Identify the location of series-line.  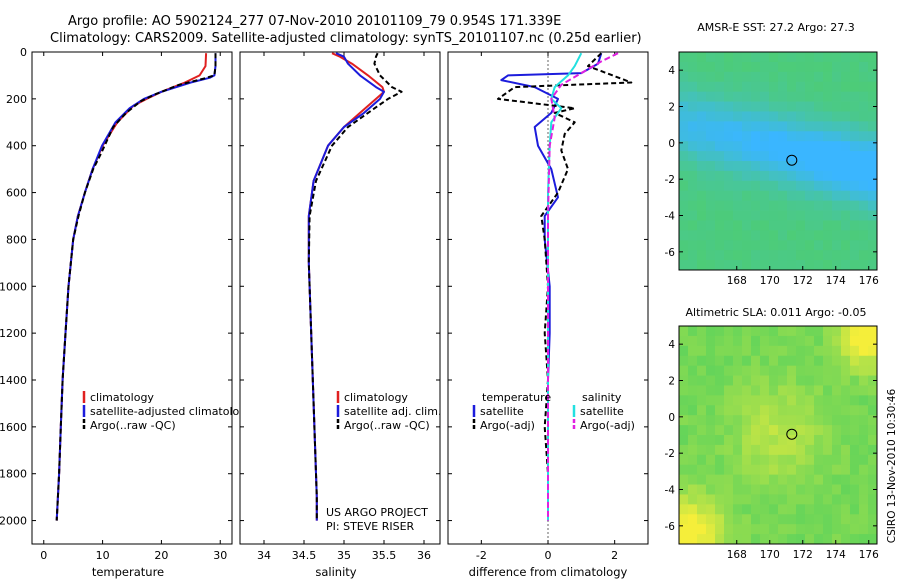
(355, 286).